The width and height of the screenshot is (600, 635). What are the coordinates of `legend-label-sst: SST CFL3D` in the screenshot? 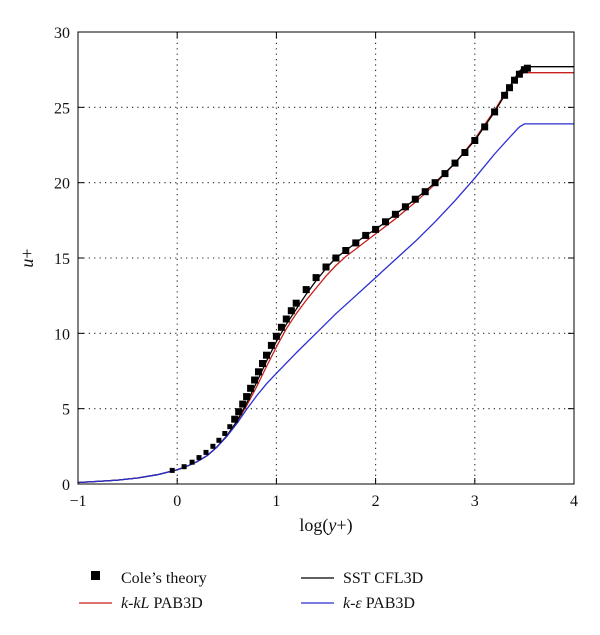 It's located at (383, 578).